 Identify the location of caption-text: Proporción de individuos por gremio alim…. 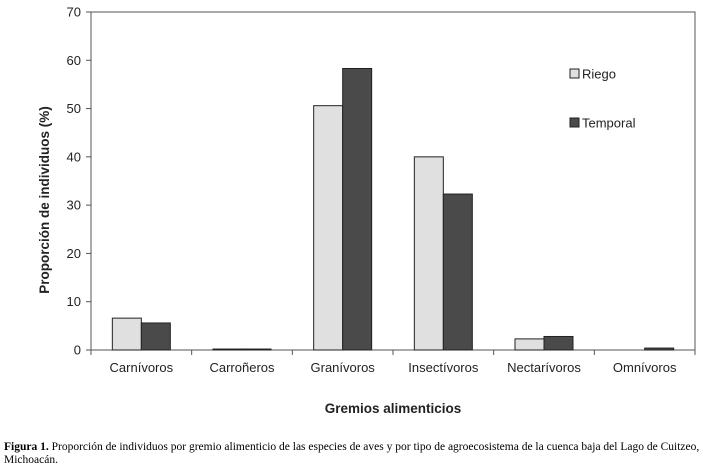
(352, 453).